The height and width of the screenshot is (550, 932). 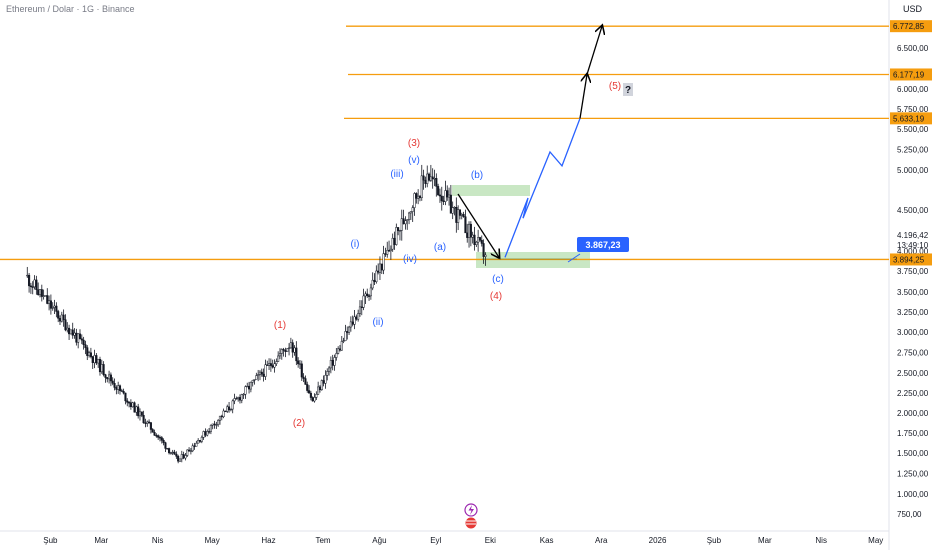 What do you see at coordinates (913, 373) in the screenshot?
I see `y-tick-label: 2.500,00` at bounding box center [913, 373].